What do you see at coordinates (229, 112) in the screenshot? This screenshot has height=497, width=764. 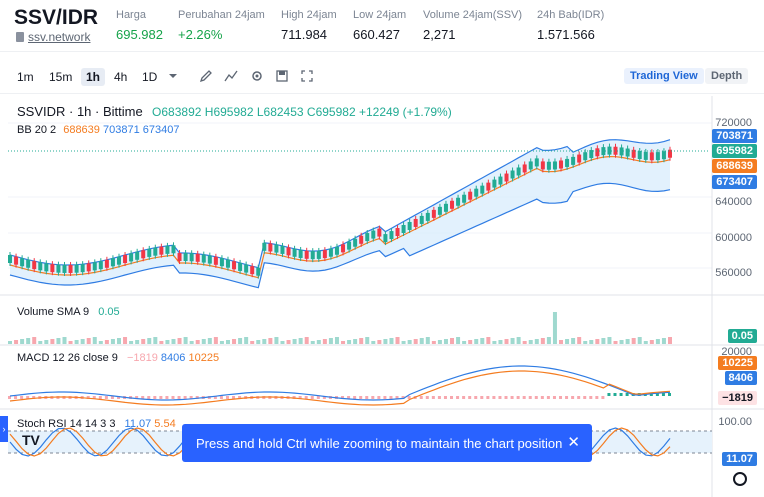 I see `high-value: H695982` at bounding box center [229, 112].